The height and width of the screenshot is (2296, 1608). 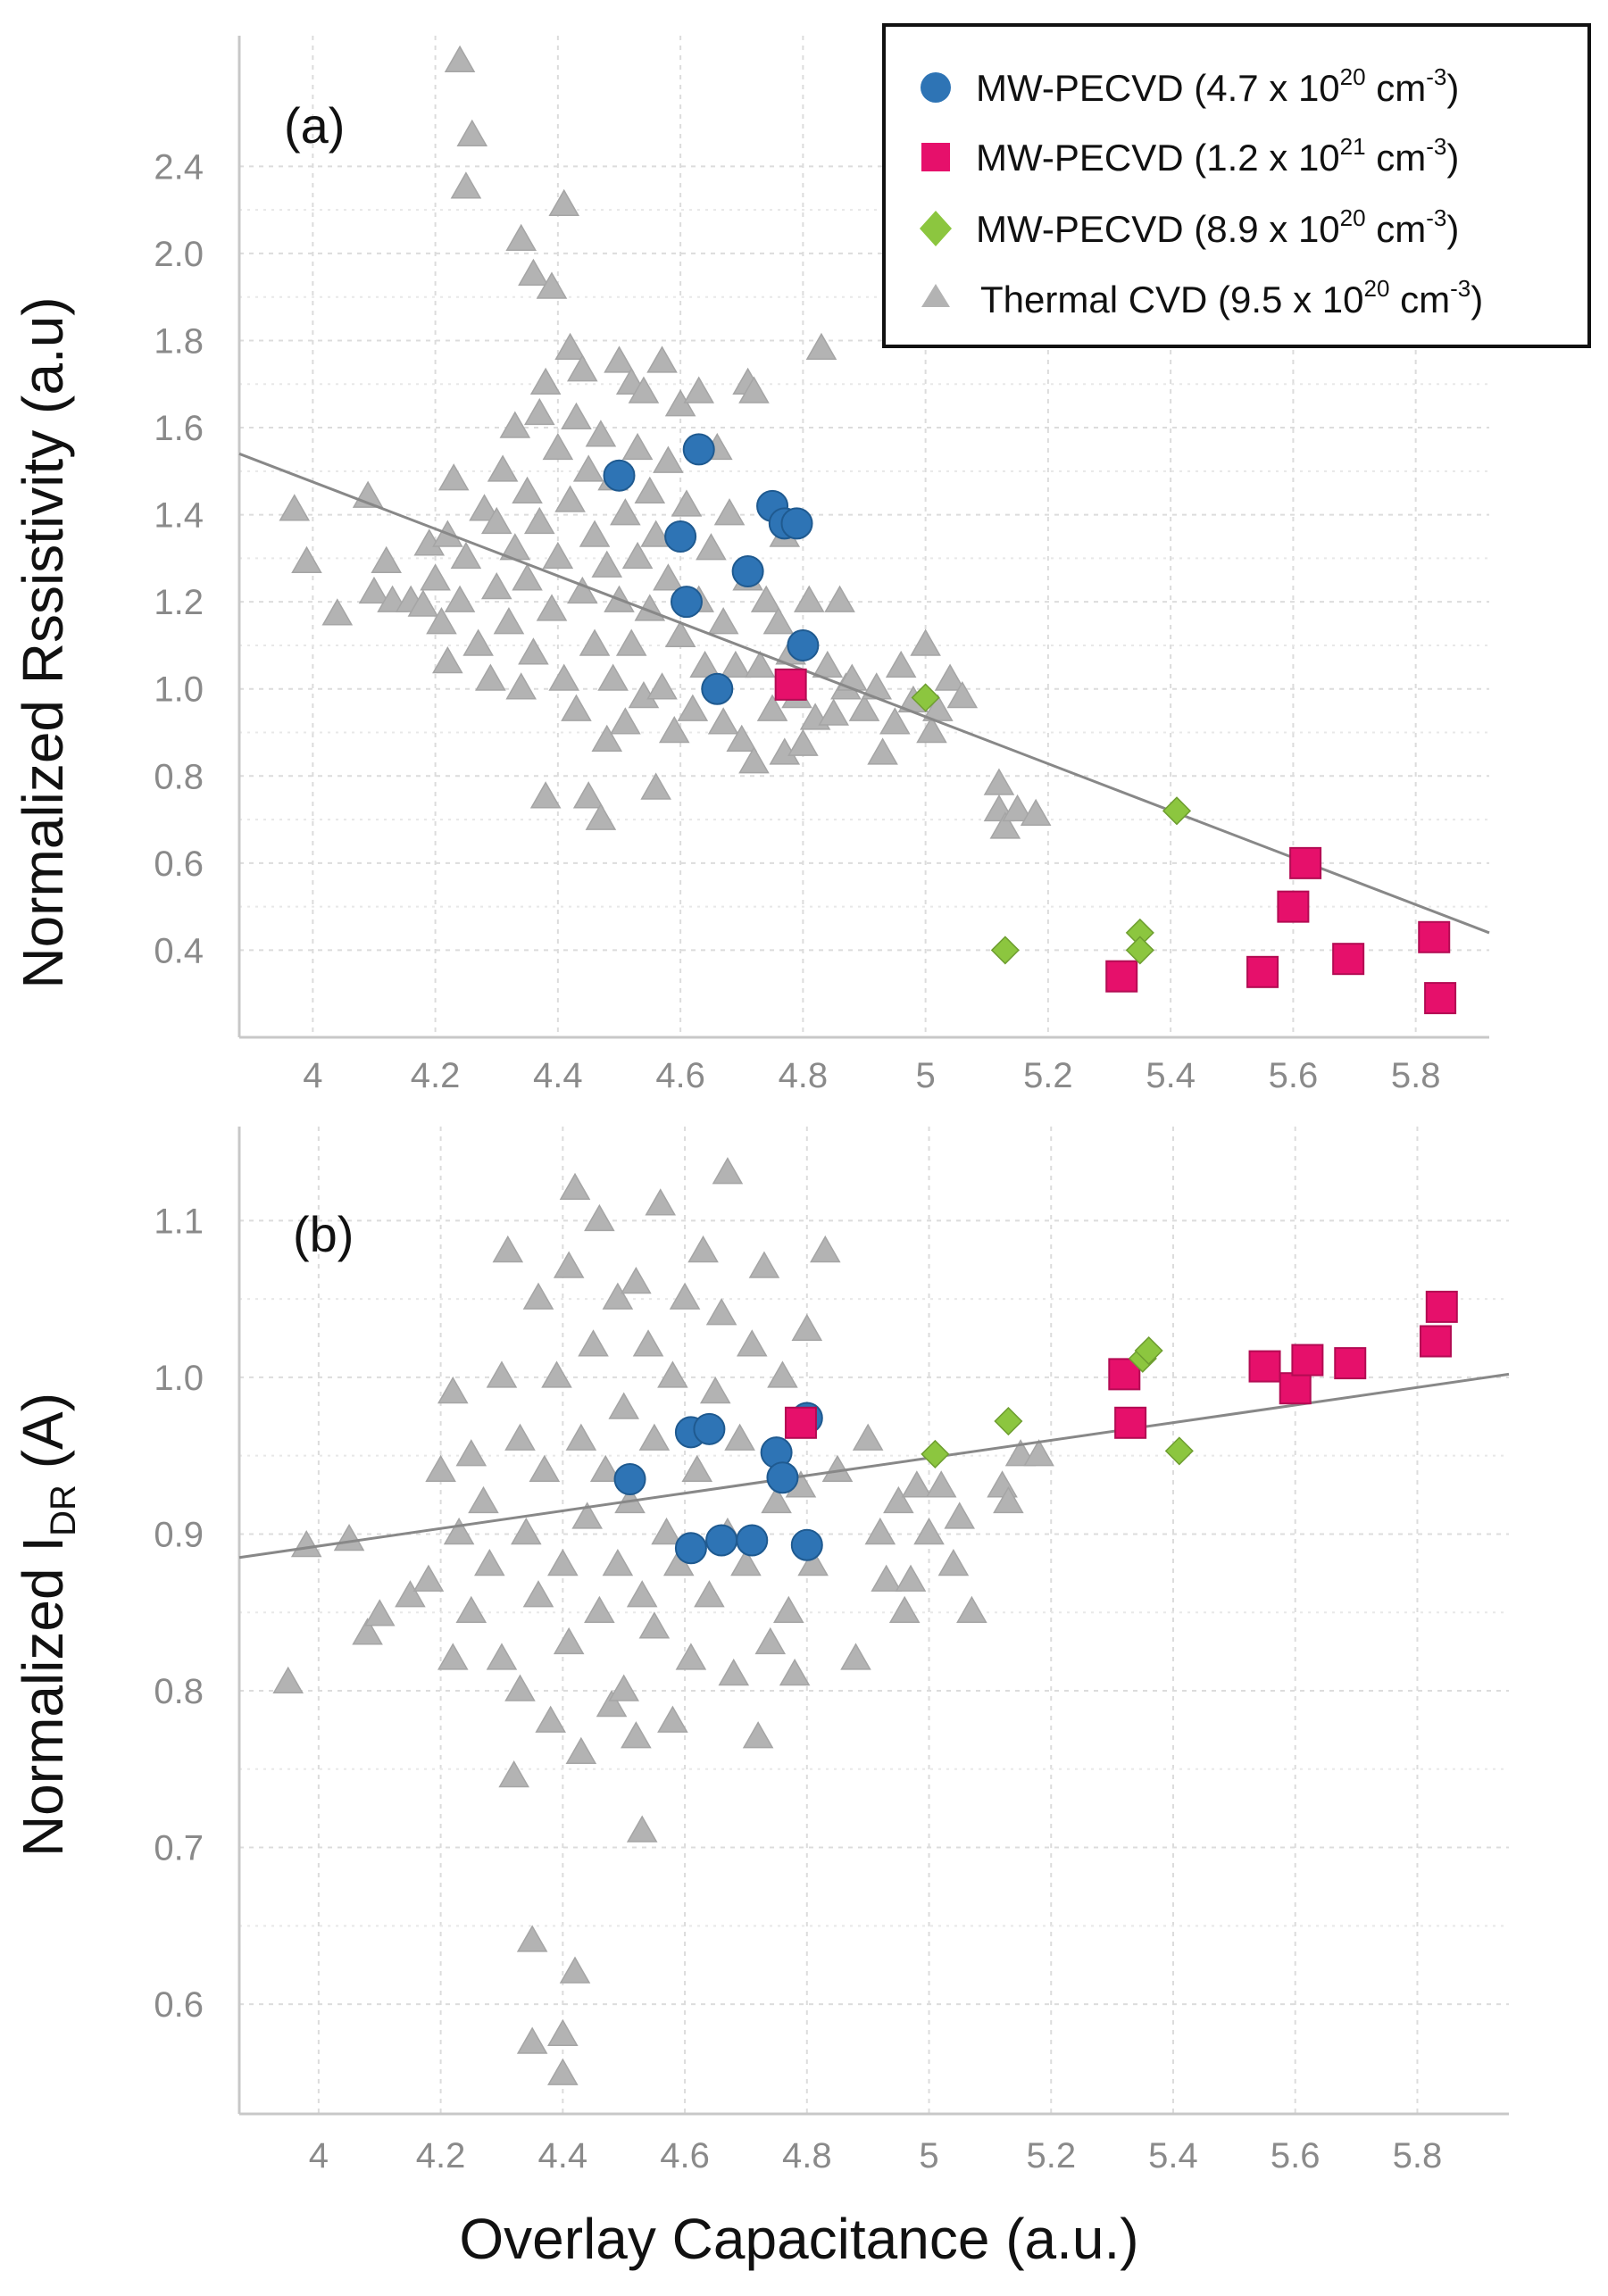 I want to click on x-tick-label: 4.4, so click(x=563, y=2155).